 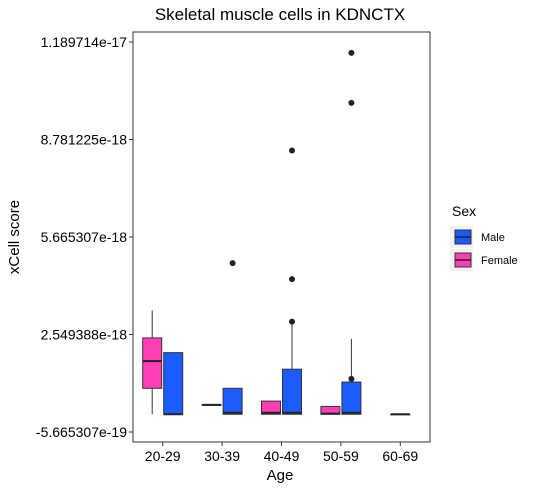 What do you see at coordinates (222, 456) in the screenshot?
I see `x-tick-label: 30-39` at bounding box center [222, 456].